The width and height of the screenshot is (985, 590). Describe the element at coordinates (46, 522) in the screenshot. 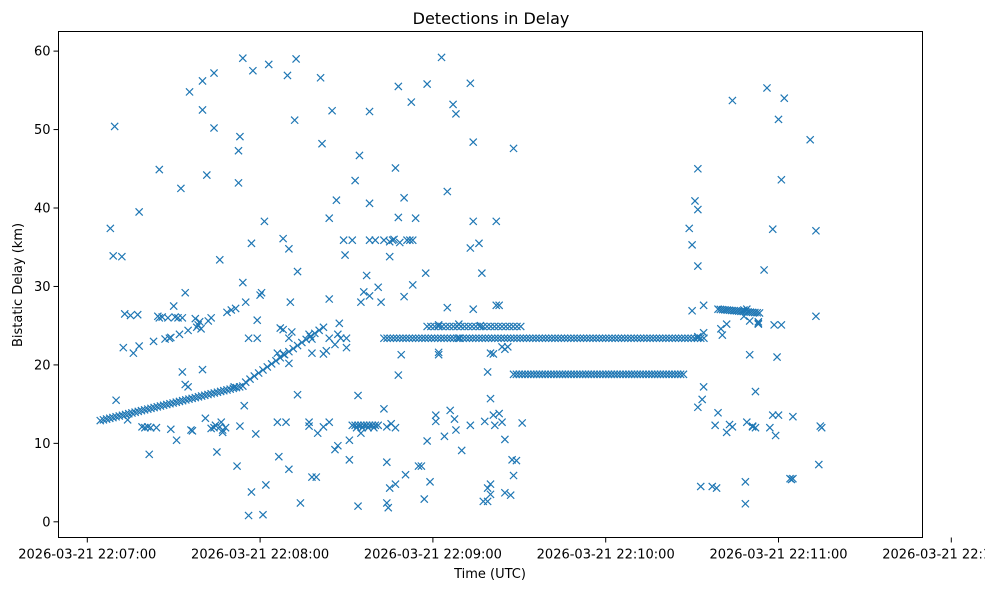

I see `y-tick-label: 0` at that location.